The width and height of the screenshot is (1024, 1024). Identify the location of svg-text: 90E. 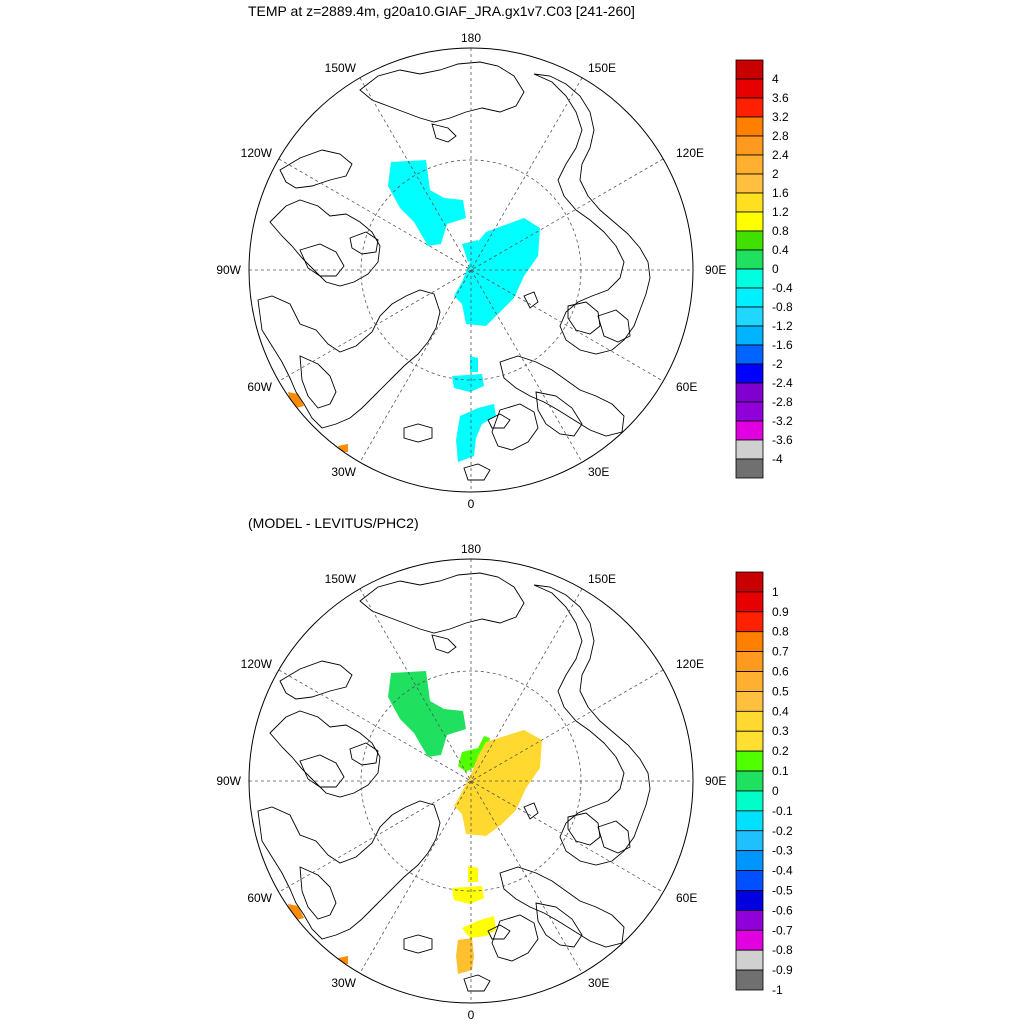
(715, 270).